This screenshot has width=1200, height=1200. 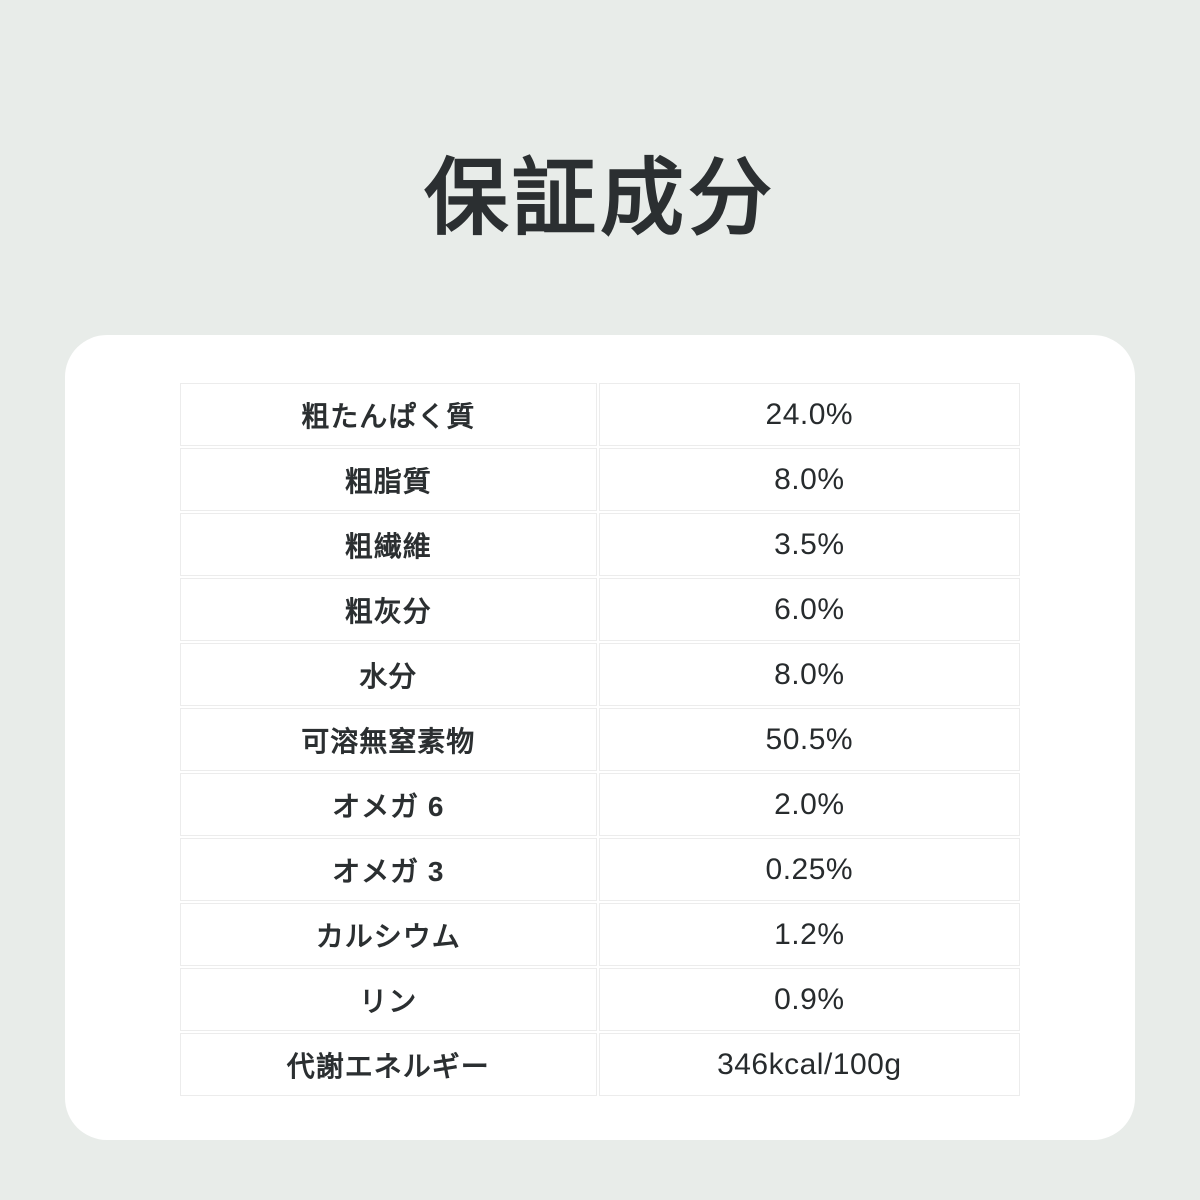 What do you see at coordinates (809, 934) in the screenshot?
I see `row-value-cell: 1.2%` at bounding box center [809, 934].